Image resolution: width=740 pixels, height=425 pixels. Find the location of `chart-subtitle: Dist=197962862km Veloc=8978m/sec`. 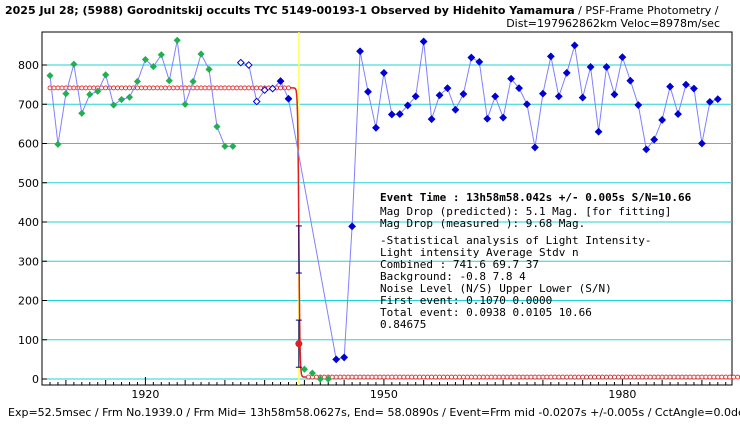

chart-subtitle: Dist=197962862km Veloc=8978m/sec is located at coordinates (613, 23).